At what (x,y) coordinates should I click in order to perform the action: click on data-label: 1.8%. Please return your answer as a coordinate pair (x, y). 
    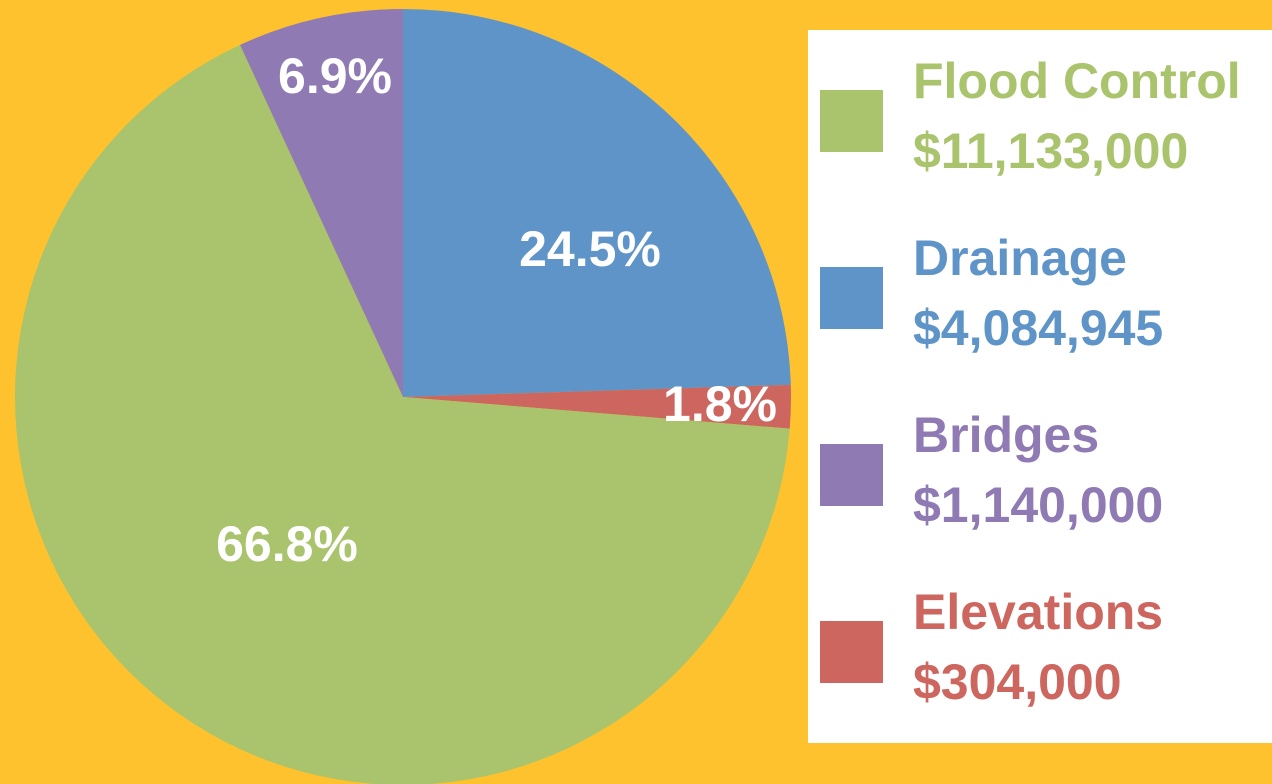
    Looking at the image, I should click on (720, 404).